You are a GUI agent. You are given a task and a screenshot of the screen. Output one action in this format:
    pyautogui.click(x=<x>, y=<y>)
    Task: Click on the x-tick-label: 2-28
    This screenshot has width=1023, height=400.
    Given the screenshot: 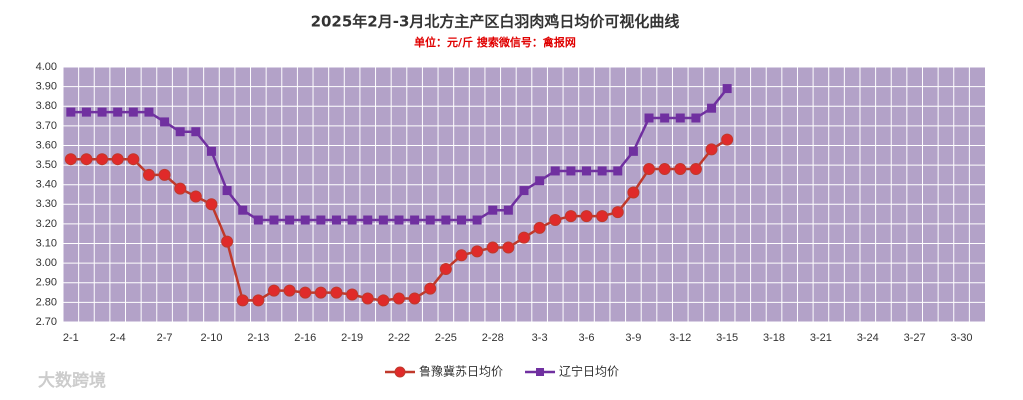 What is the action you would take?
    pyautogui.click(x=493, y=338)
    